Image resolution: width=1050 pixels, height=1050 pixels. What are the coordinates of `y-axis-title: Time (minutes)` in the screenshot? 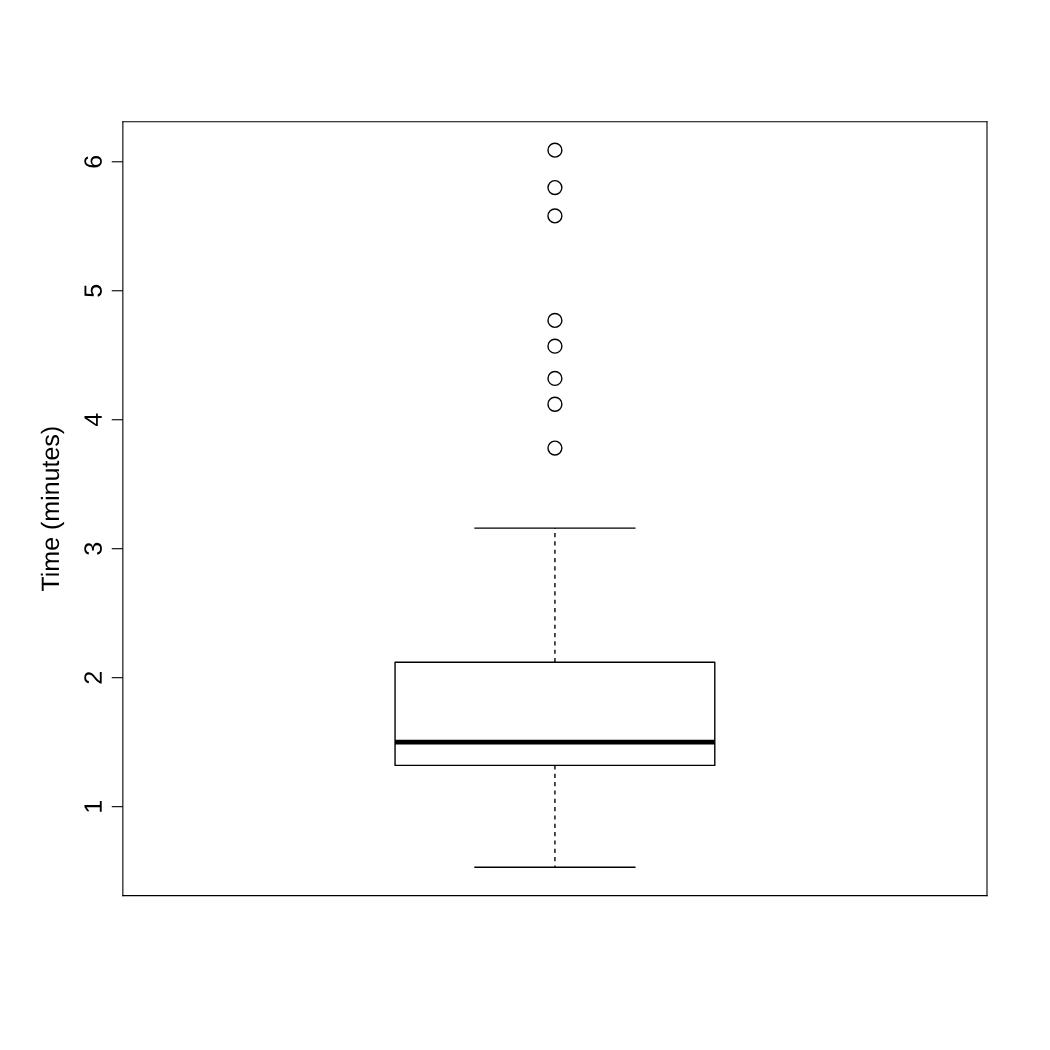 It's located at (52, 509).